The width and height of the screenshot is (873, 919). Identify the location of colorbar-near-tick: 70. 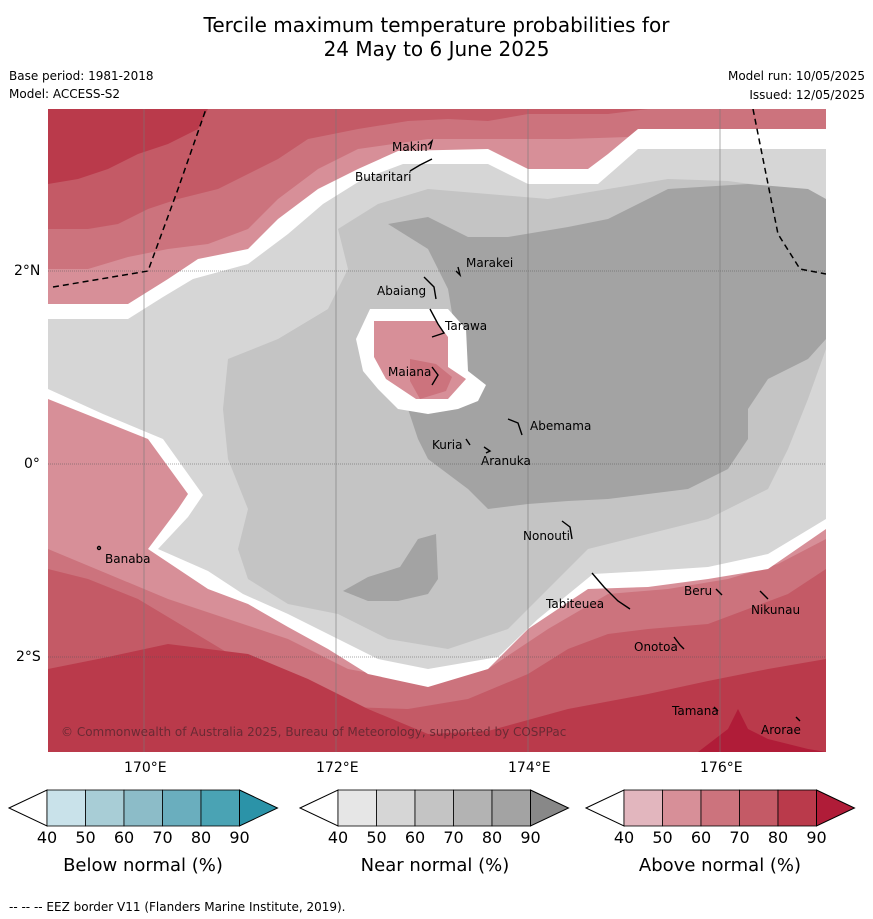
(453, 837).